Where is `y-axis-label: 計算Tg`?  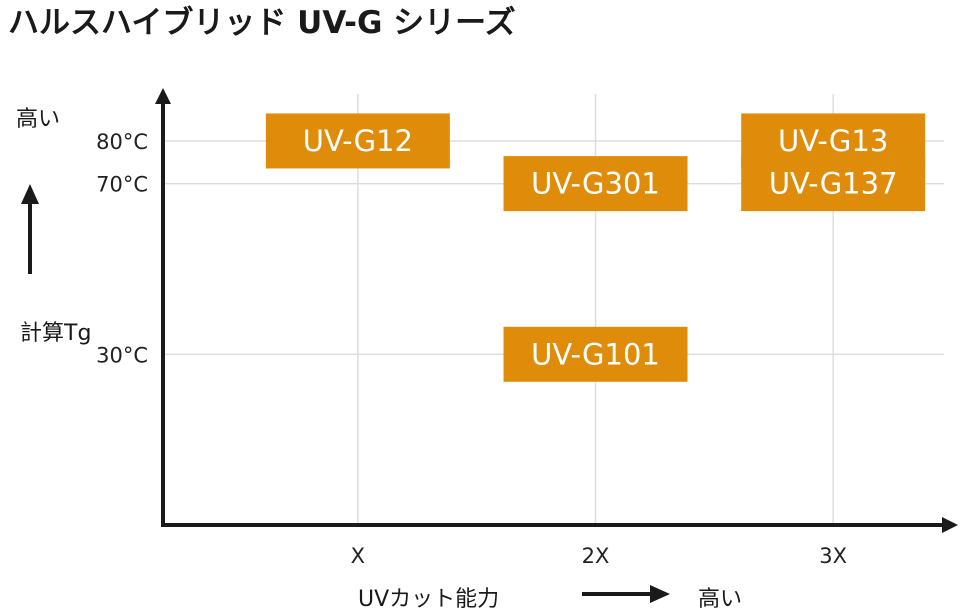
y-axis-label: 計算Tg is located at coordinates (55, 333).